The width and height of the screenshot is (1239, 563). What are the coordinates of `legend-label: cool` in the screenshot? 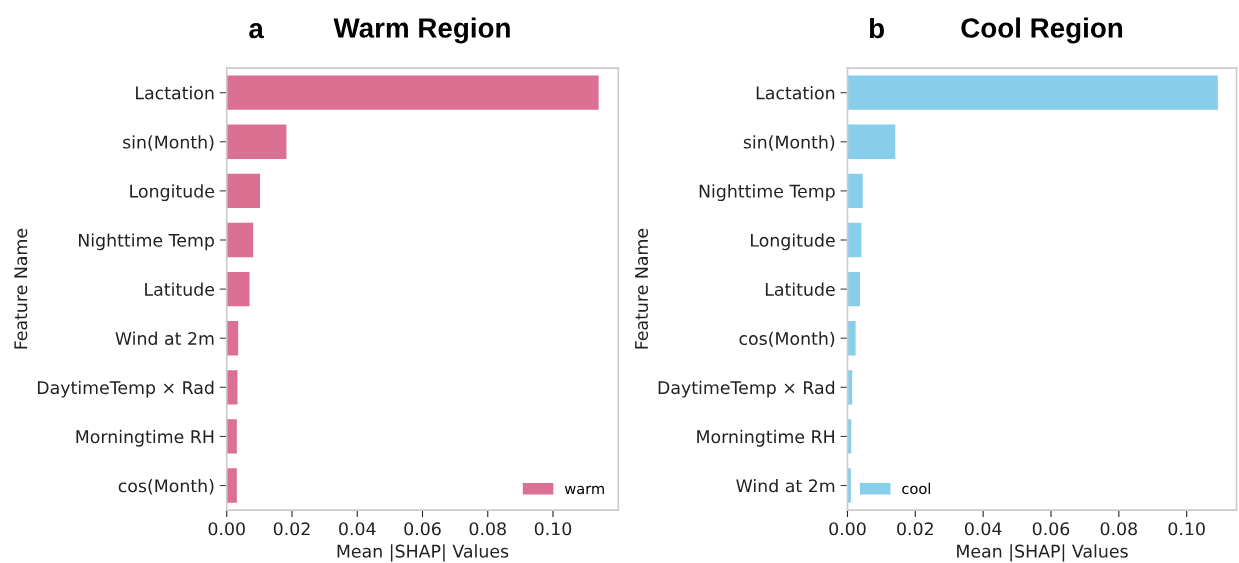 It's located at (916, 488).